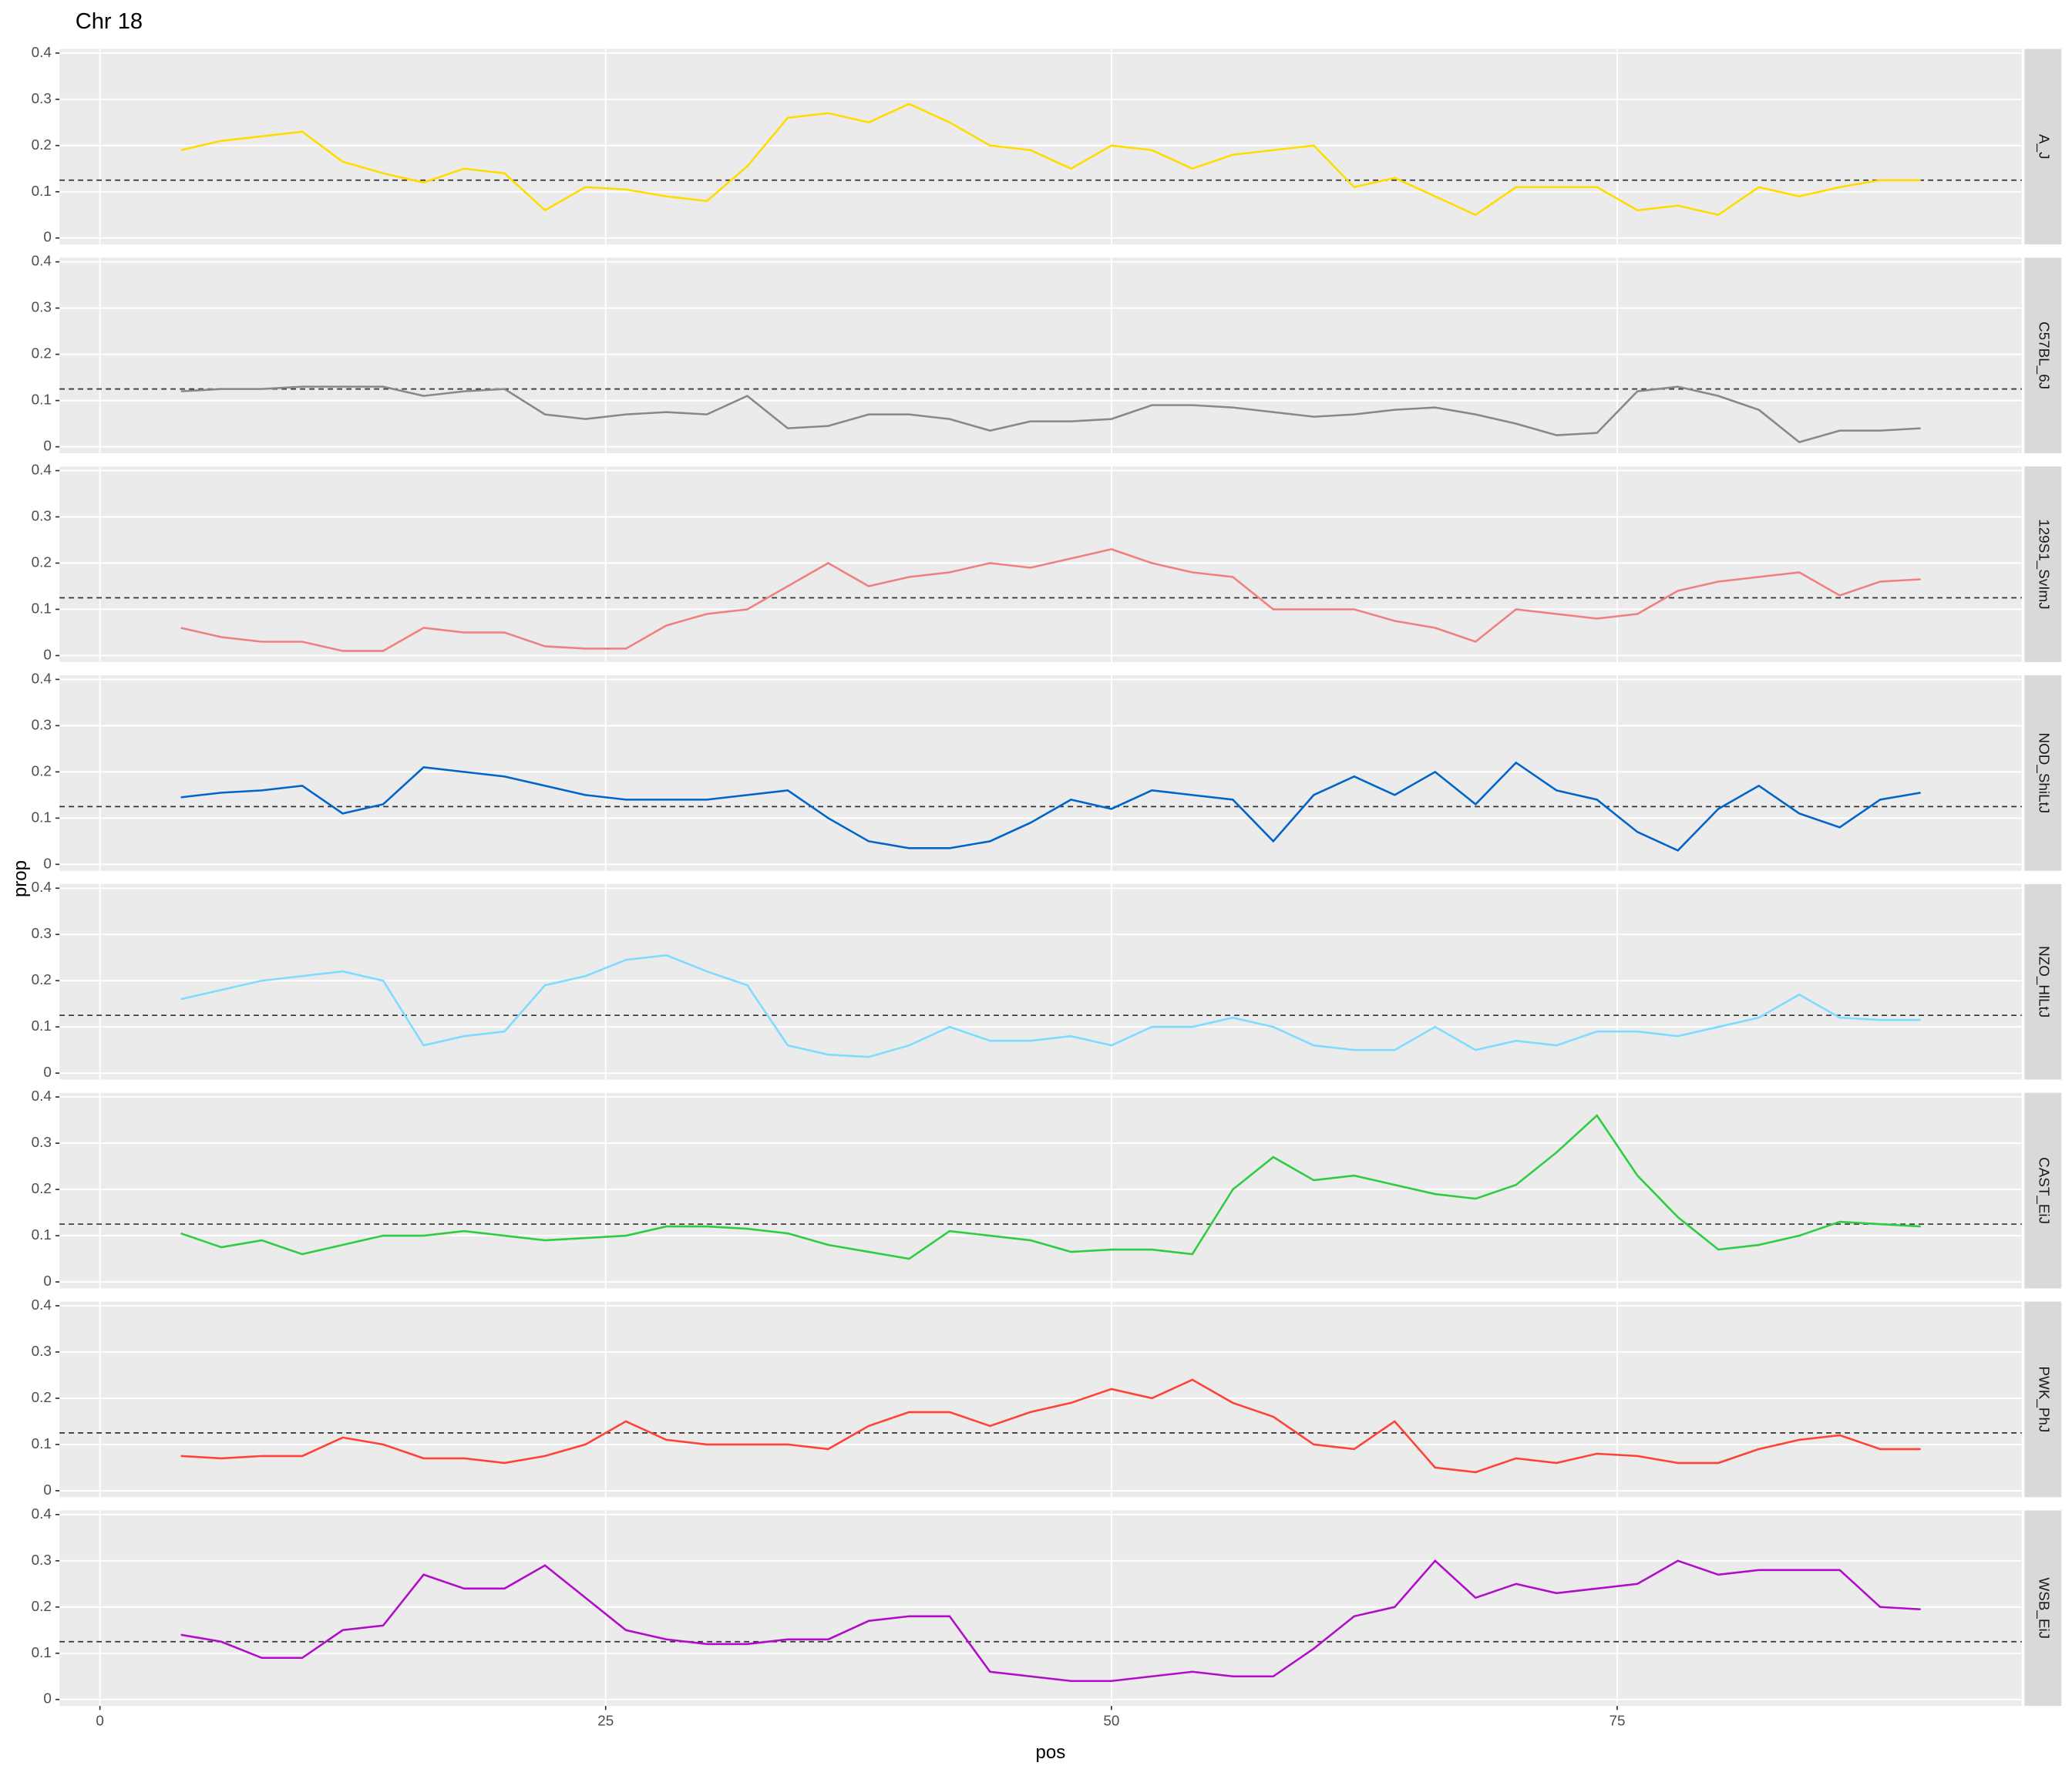 The image size is (2072, 1776). I want to click on strip-label: C57BL_6J, so click(2044, 355).